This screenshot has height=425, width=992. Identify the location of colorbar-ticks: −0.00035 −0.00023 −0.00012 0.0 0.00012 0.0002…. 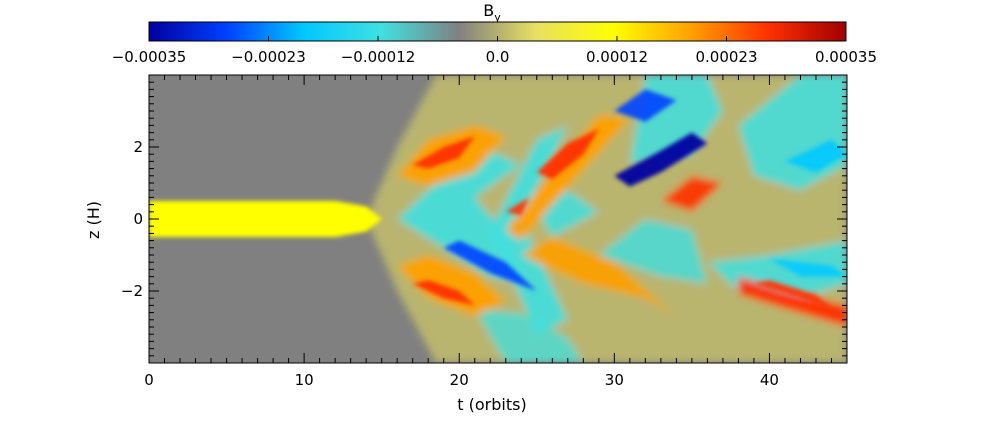
(494, 51).